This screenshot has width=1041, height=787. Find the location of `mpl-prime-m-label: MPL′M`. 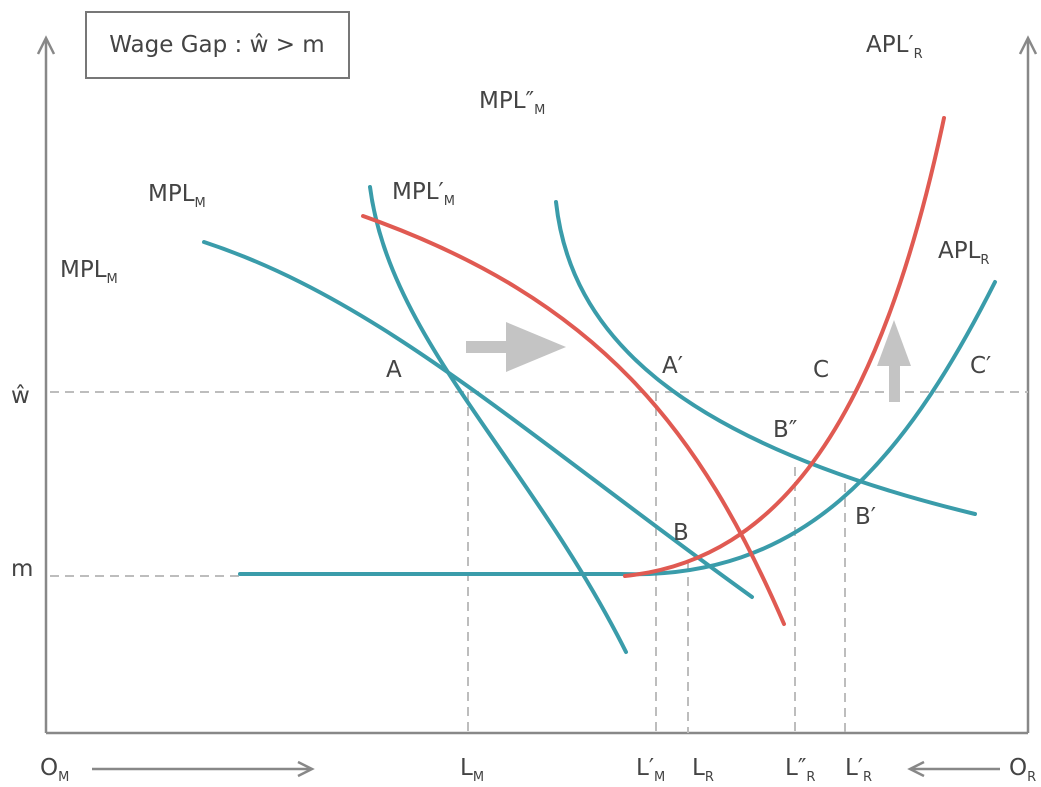

mpl-prime-m-label: MPL′M is located at coordinates (423, 194).